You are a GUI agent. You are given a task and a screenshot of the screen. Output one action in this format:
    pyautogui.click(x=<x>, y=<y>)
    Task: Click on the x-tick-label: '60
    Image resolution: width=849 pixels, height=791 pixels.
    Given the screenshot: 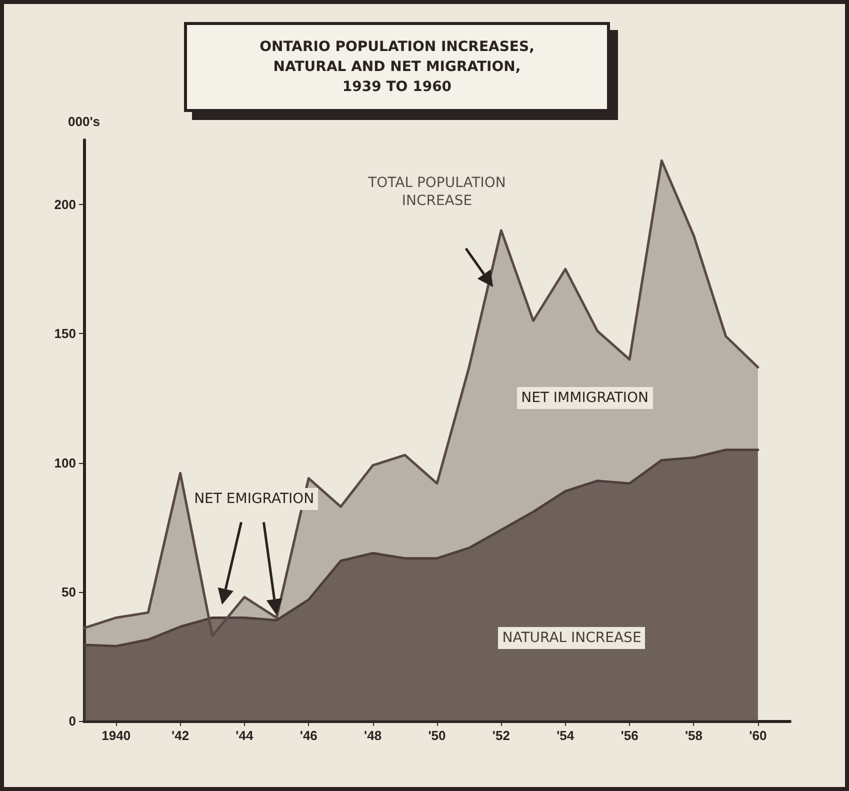 What is the action you would take?
    pyautogui.click(x=758, y=735)
    